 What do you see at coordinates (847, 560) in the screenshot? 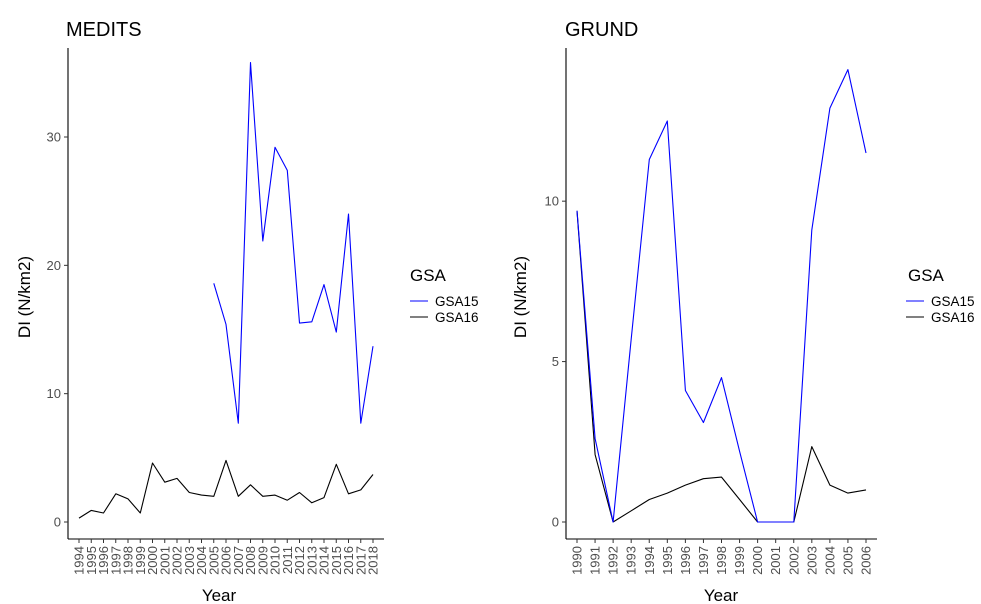
I see `grund-x-tick-label: 2005` at bounding box center [847, 560].